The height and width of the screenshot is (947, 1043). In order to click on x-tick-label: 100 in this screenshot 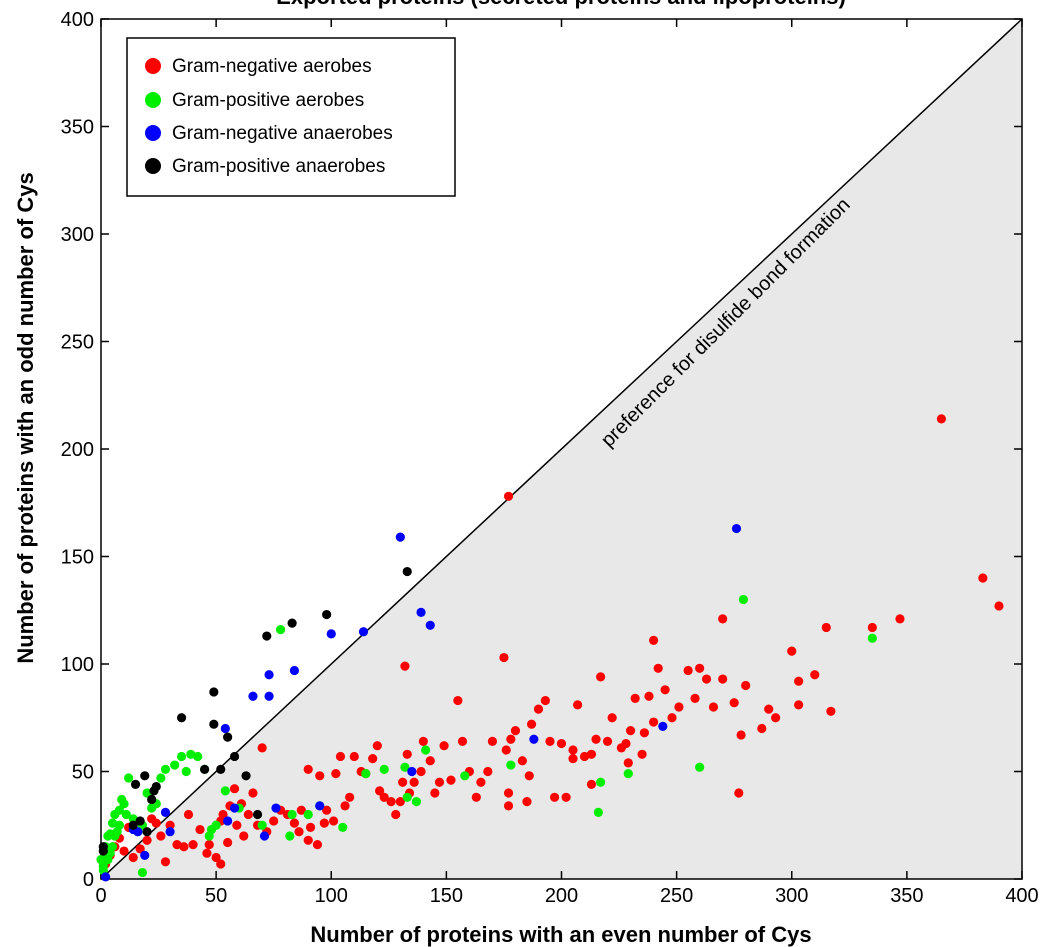, I will do `click(331, 896)`.